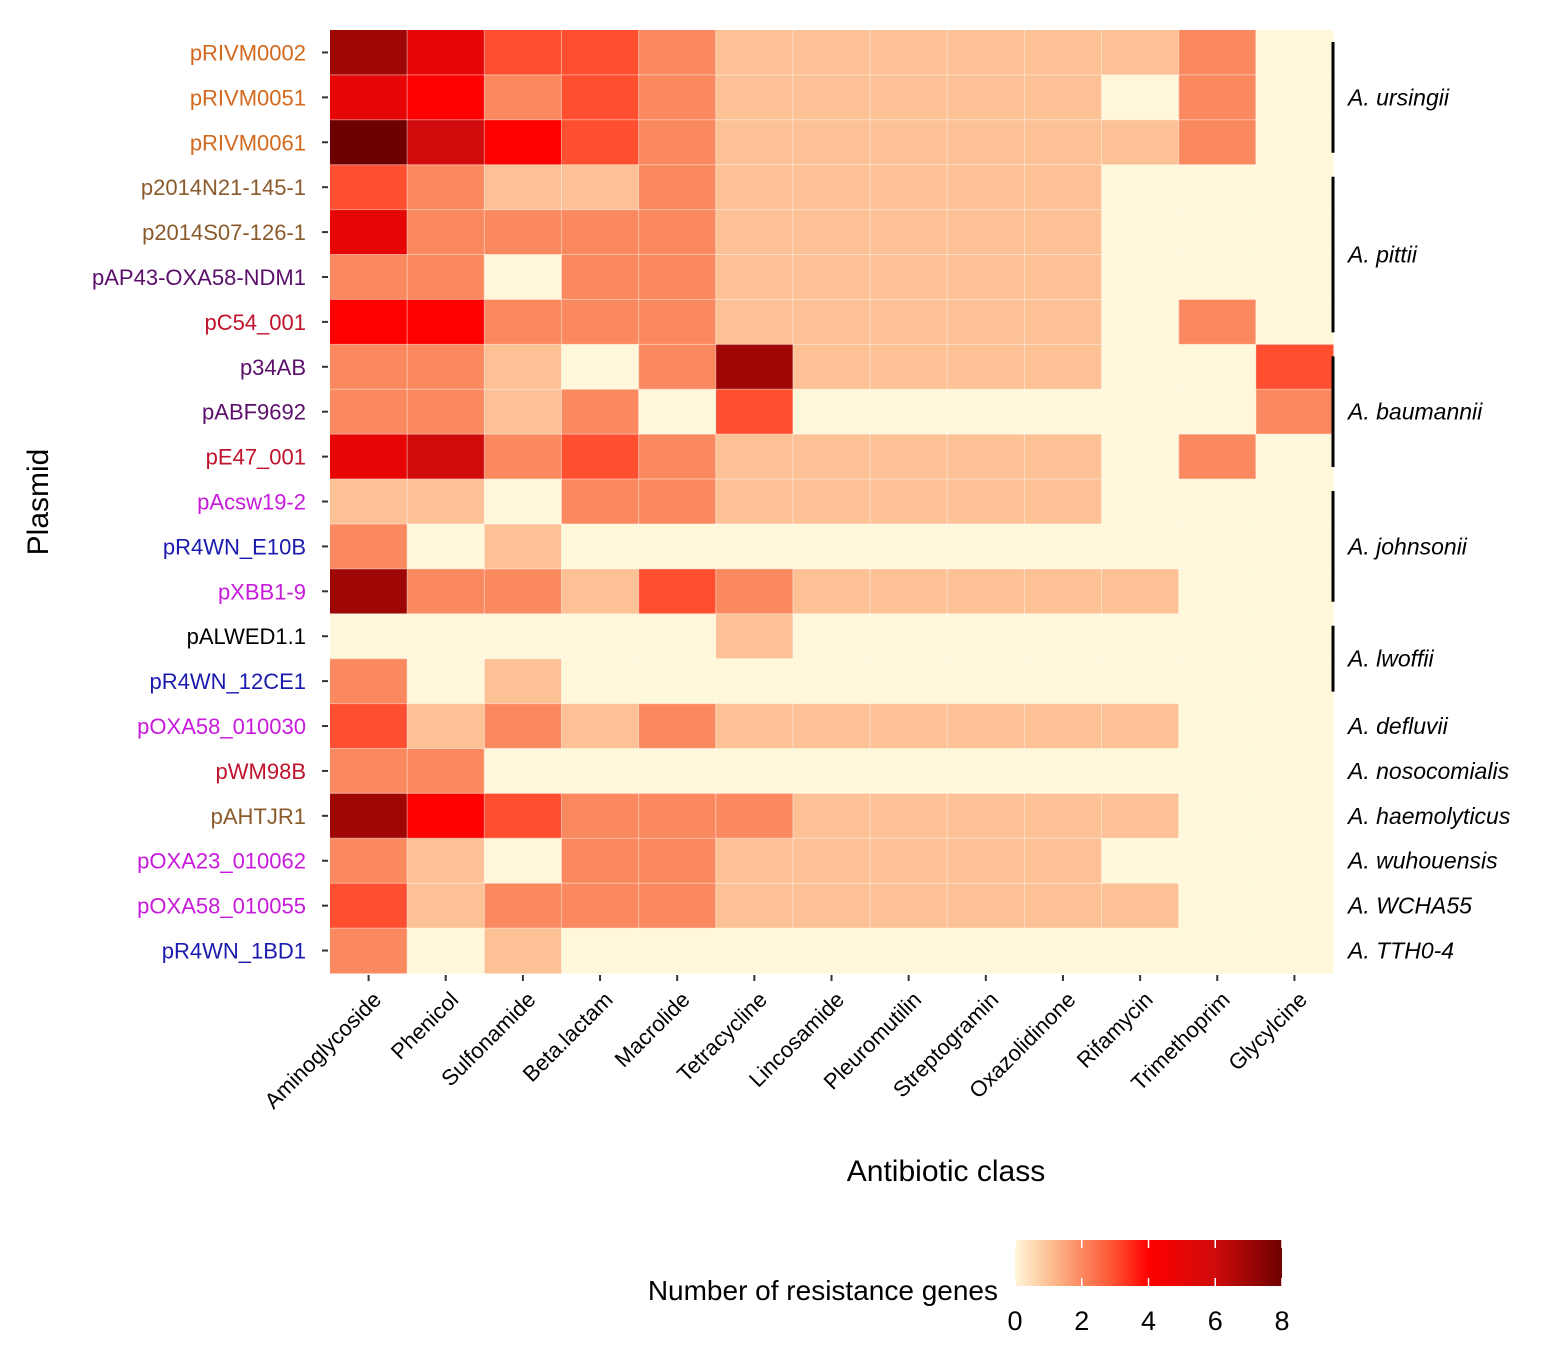  What do you see at coordinates (254, 412) in the screenshot?
I see `plasmid-label: pABF9692` at bounding box center [254, 412].